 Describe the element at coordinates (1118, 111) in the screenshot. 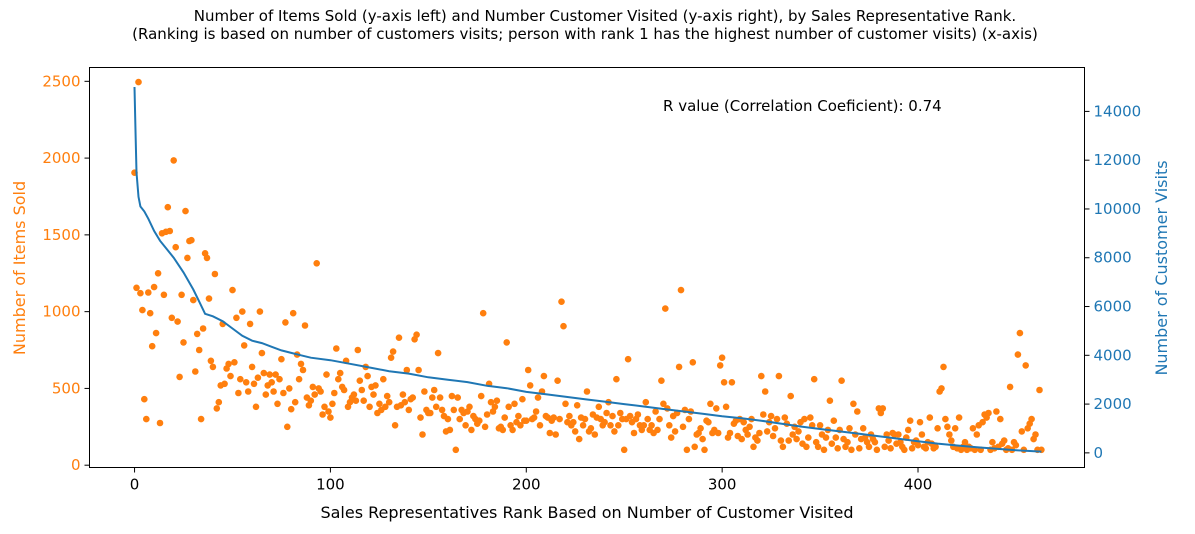

I see `y-right-tick-label: 14000` at that location.